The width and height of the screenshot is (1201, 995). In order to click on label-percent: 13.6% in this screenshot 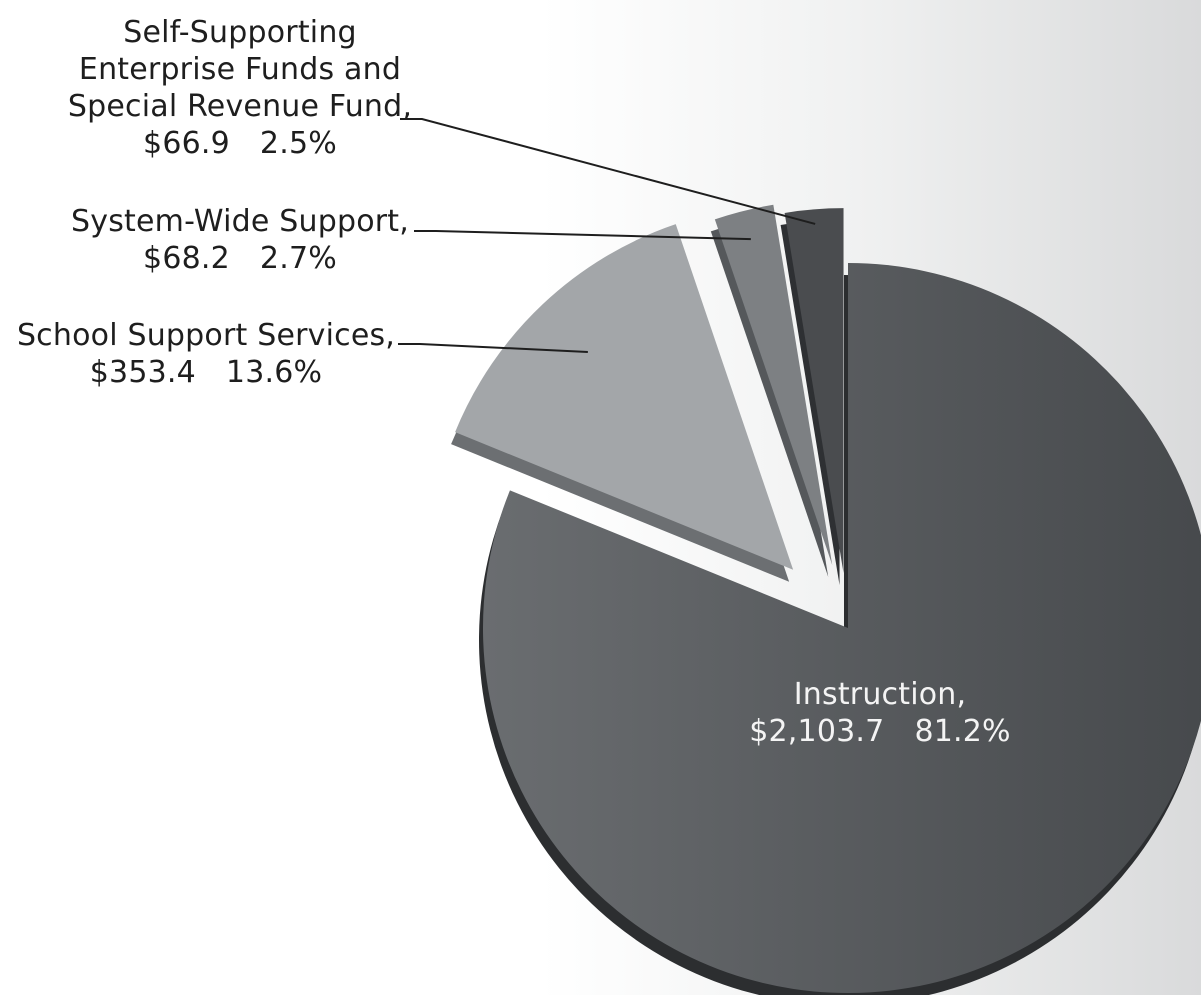, I will do `click(274, 372)`.